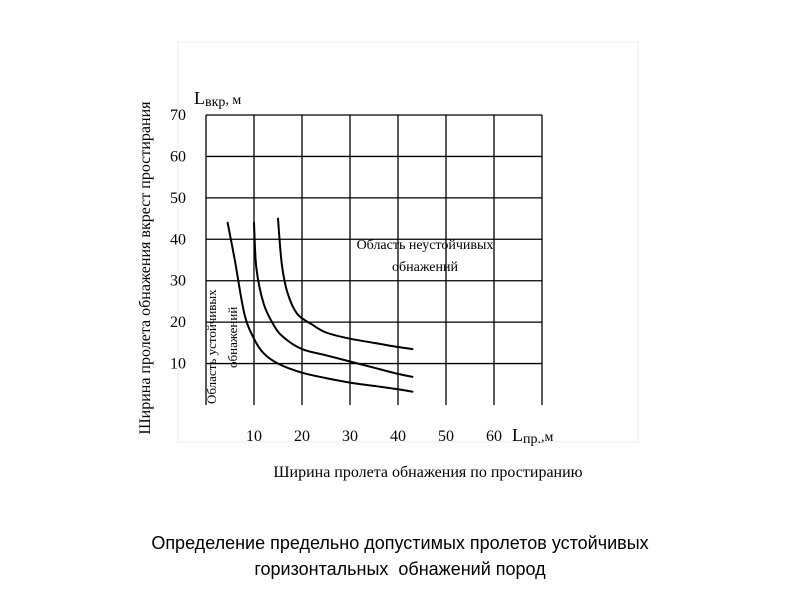 The height and width of the screenshot is (600, 800). Describe the element at coordinates (178, 364) in the screenshot. I see `y-tick-label: 10` at that location.